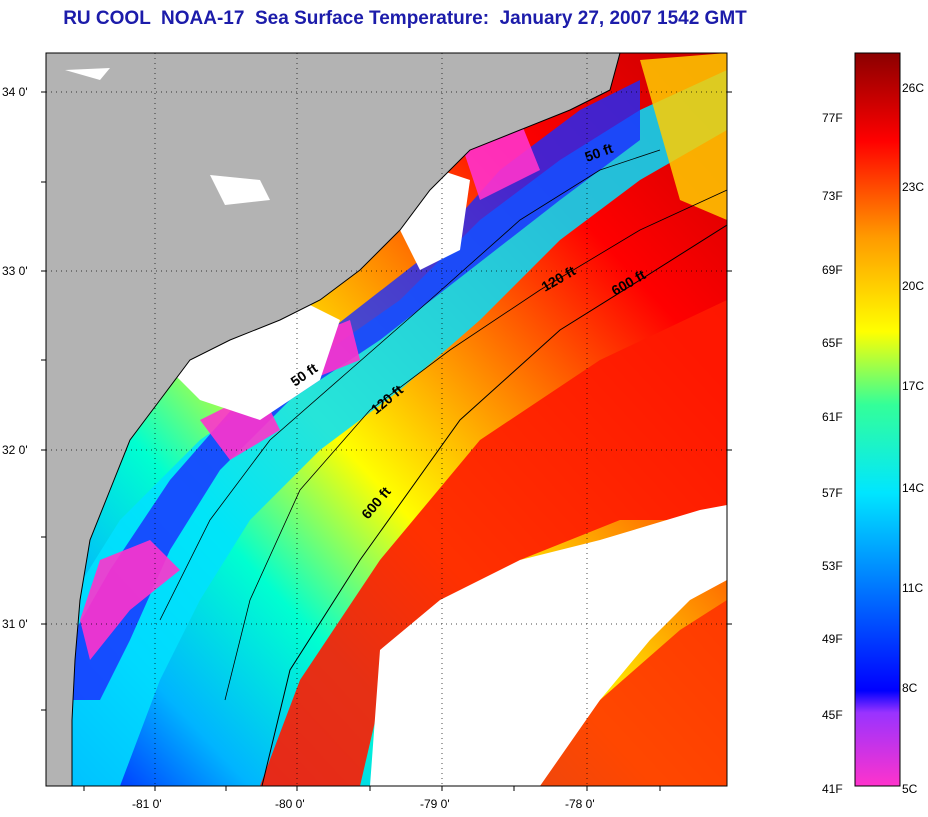 The width and height of the screenshot is (928, 817). Describe the element at coordinates (15, 92) in the screenshot. I see `lat-label-34: 34 0'` at that location.